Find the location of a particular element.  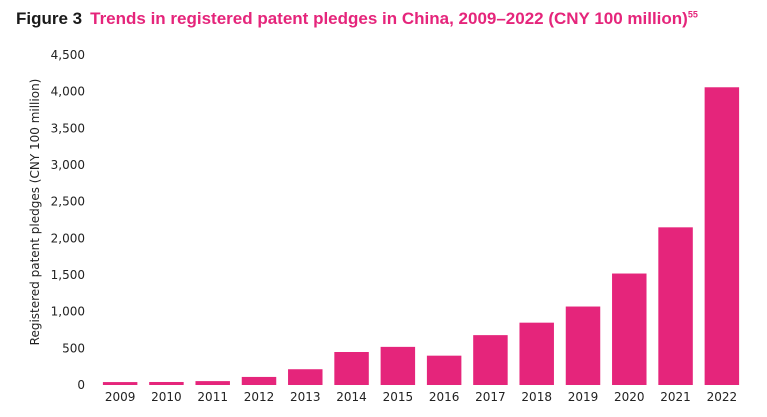

bar-2017 is located at coordinates (490, 360).